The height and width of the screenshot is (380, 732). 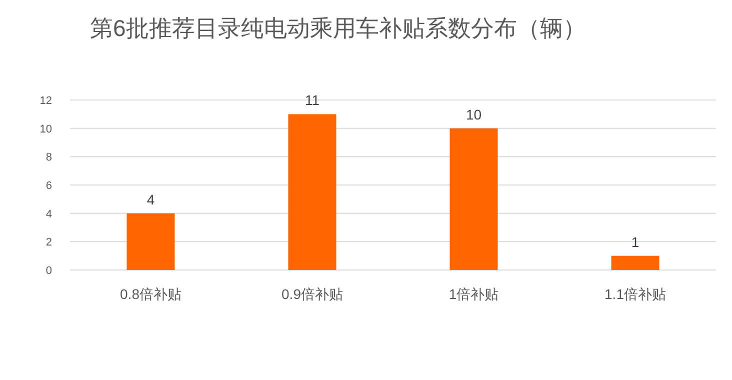 I want to click on y-tick-label: 0, so click(x=49, y=271).